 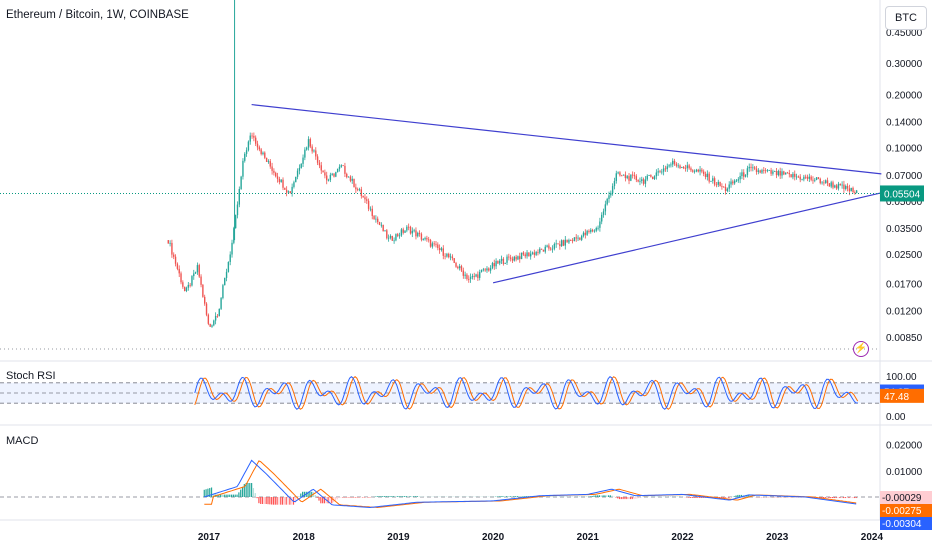 What do you see at coordinates (861, 349) in the screenshot?
I see `lightning-icon: ⚡` at bounding box center [861, 349].